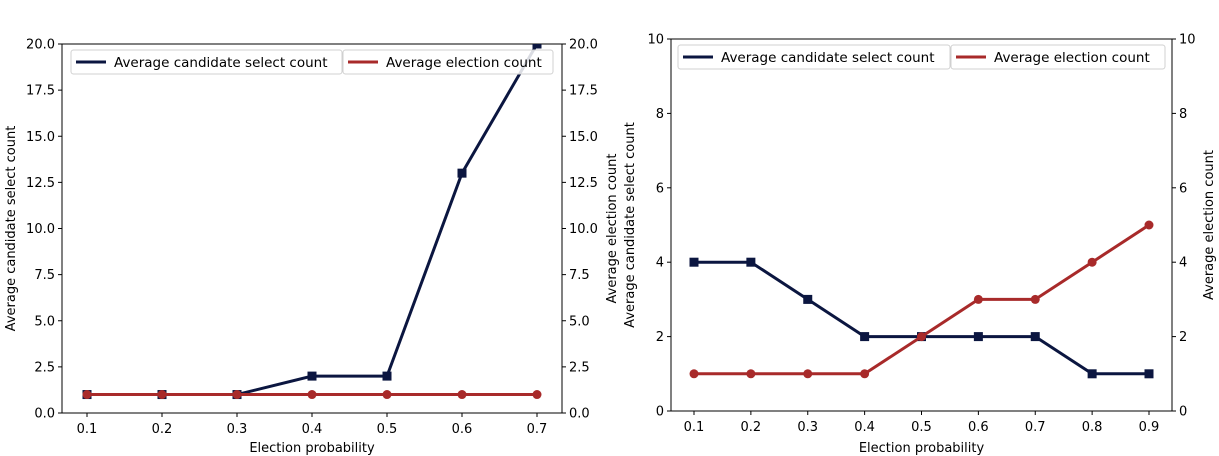 The width and height of the screenshot is (1219, 456). I want to click on y-tick-label-left: 7.5, so click(44, 275).